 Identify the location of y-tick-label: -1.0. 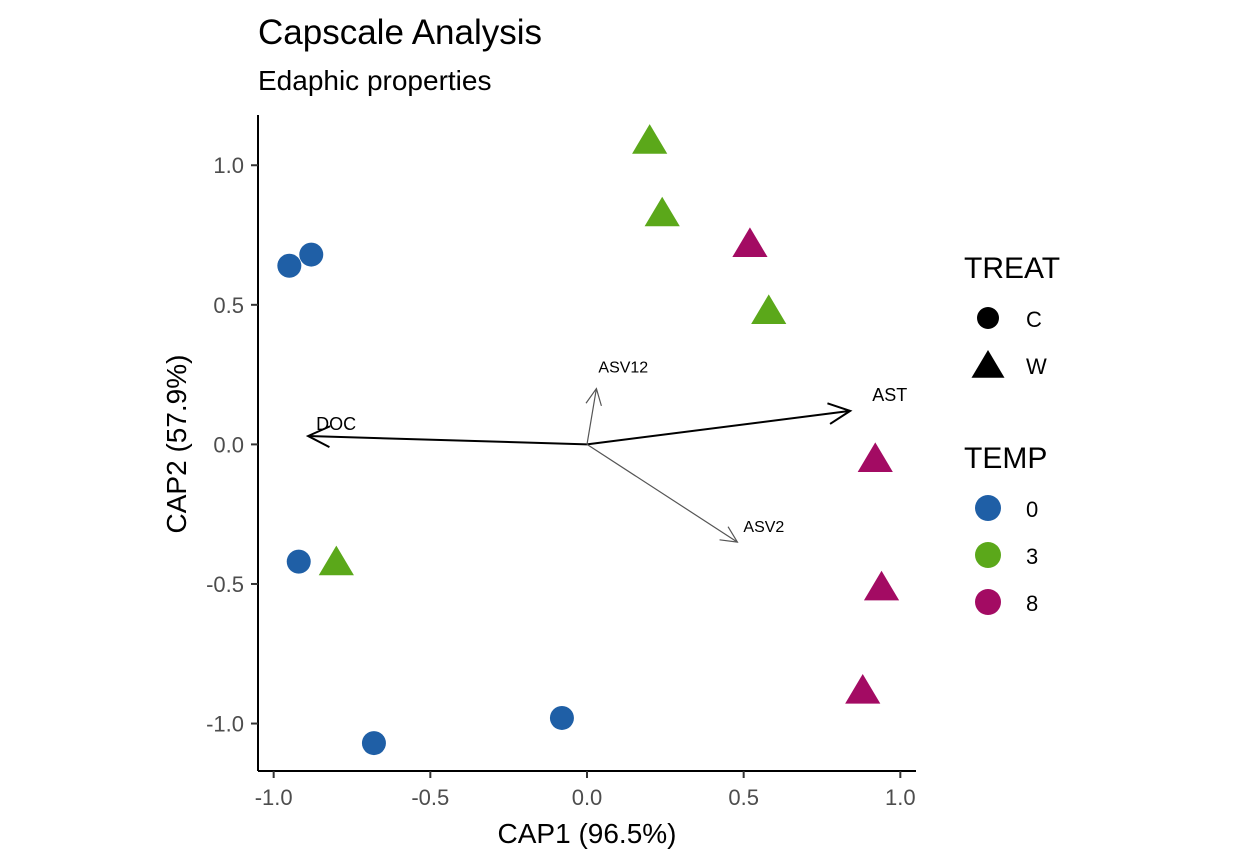
(225, 724).